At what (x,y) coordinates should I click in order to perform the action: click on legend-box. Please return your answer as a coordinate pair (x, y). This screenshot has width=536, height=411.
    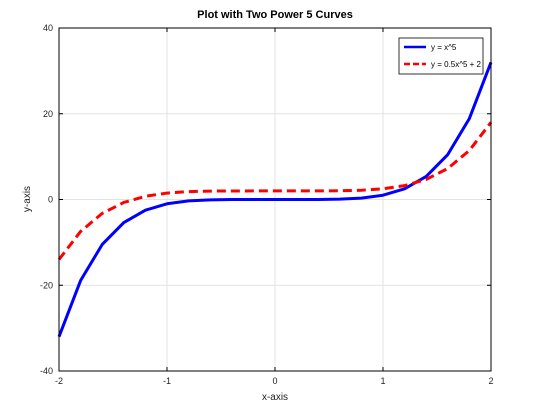
    Looking at the image, I should click on (441, 56).